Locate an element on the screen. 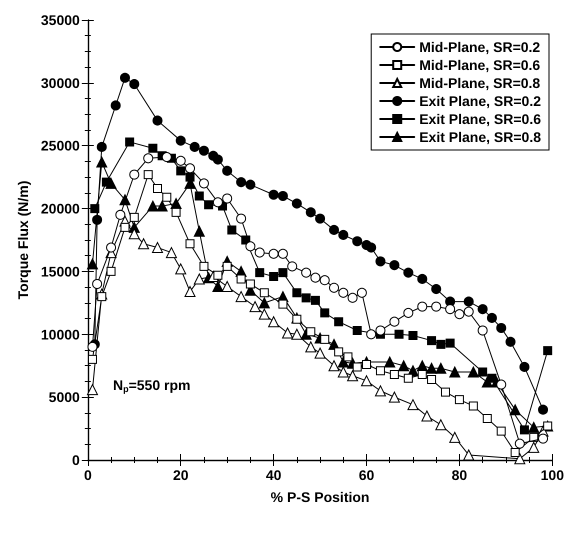 The width and height of the screenshot is (575, 536). x-tick-label: 60 is located at coordinates (366, 475).